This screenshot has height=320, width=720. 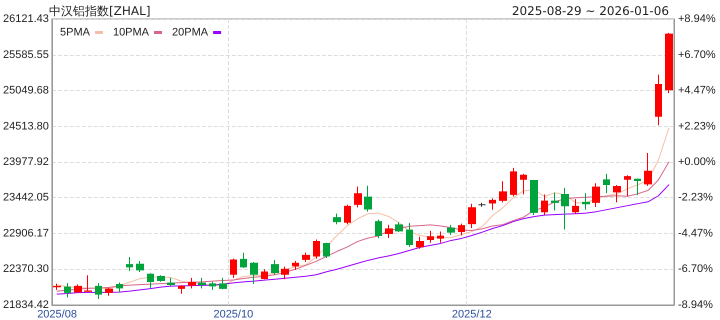 I want to click on x-tick-label: 2025/08, so click(x=57, y=314).